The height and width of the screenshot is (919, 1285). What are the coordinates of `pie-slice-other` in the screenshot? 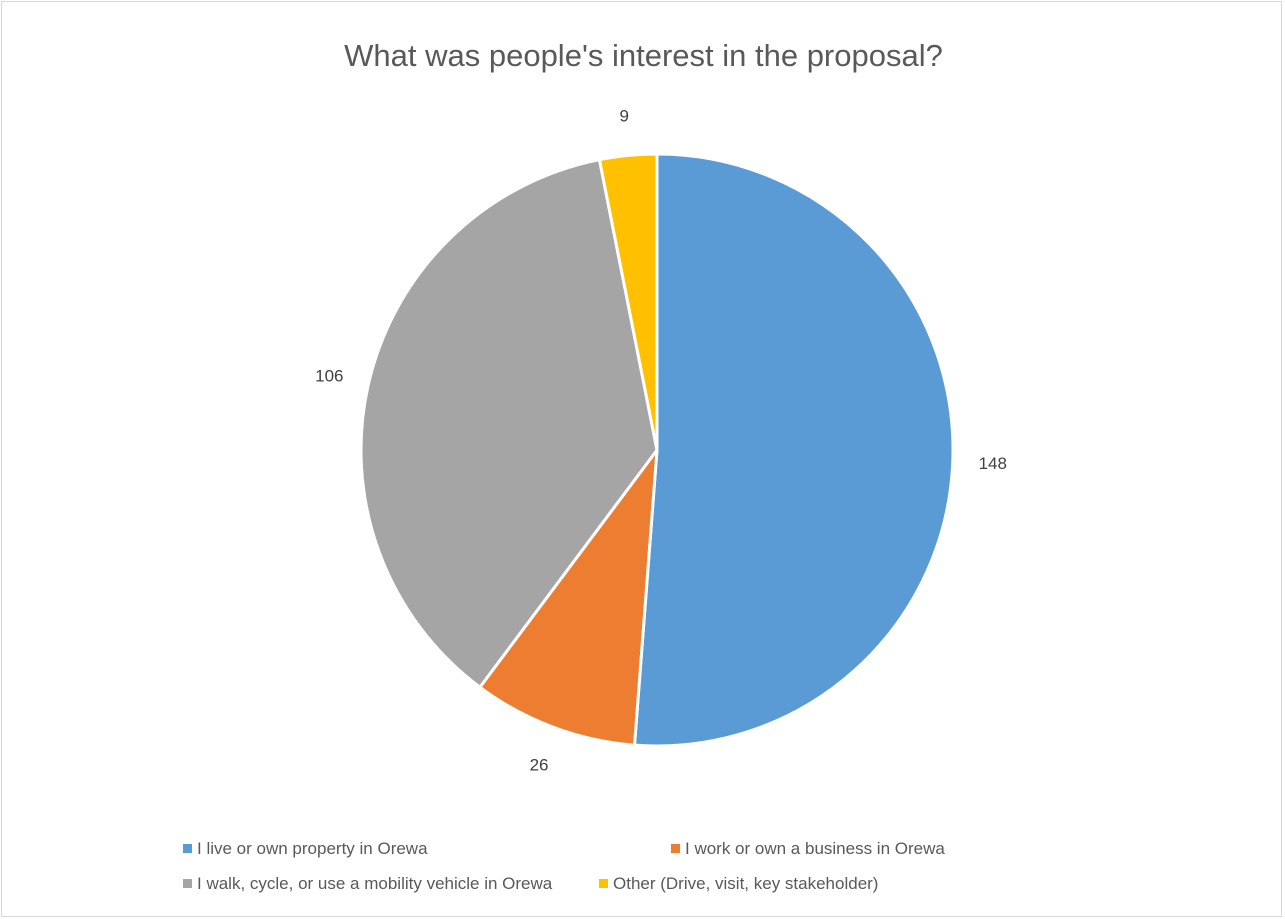 It's located at (628, 302).